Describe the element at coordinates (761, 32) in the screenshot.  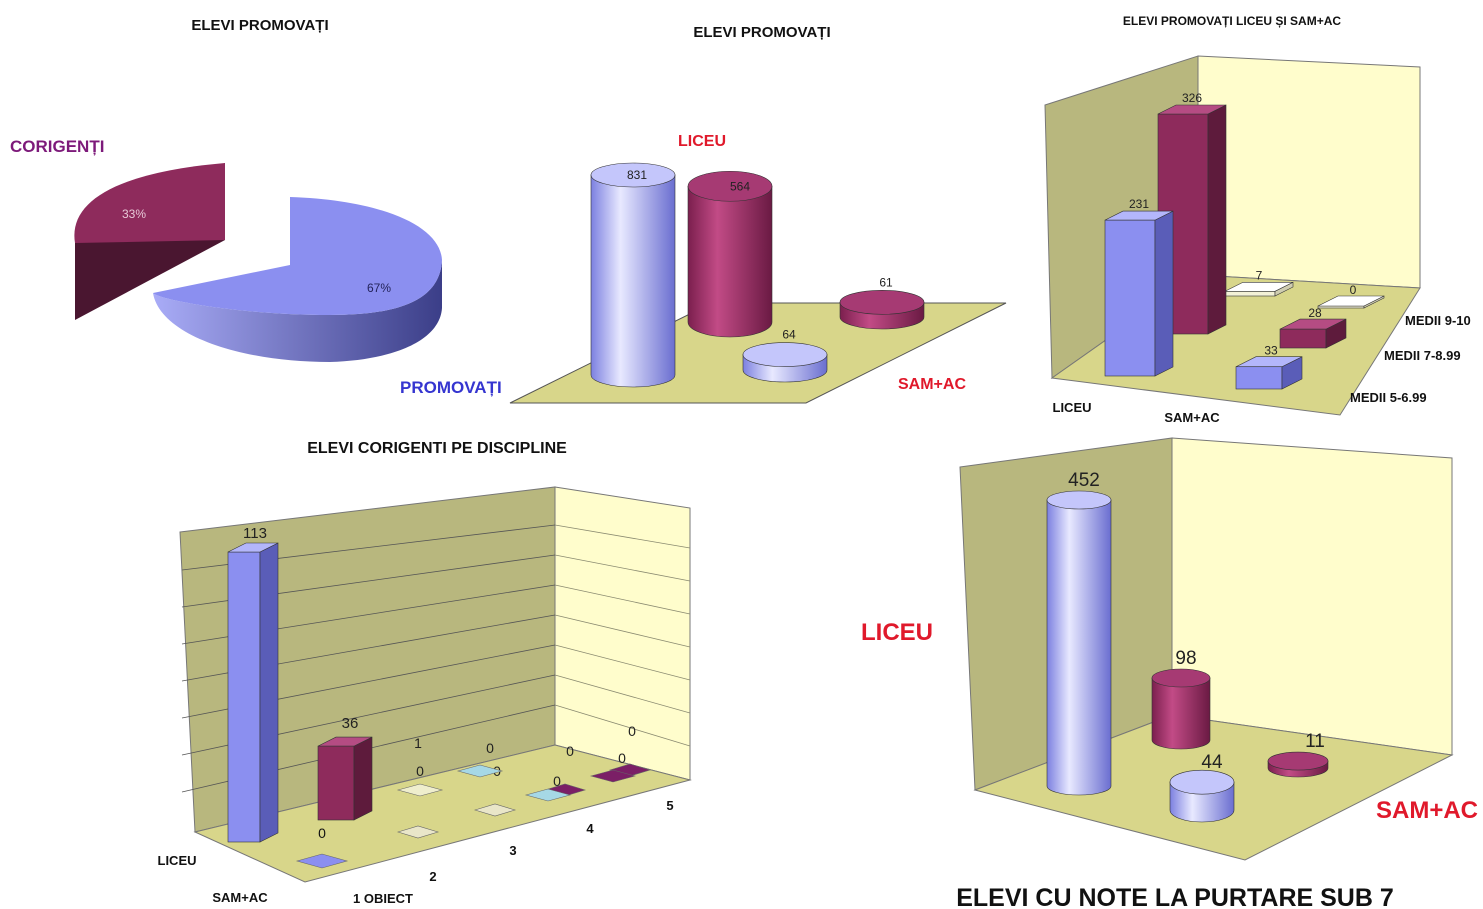
I see `chart-title: ELEVI PROMOVAȚI` at that location.